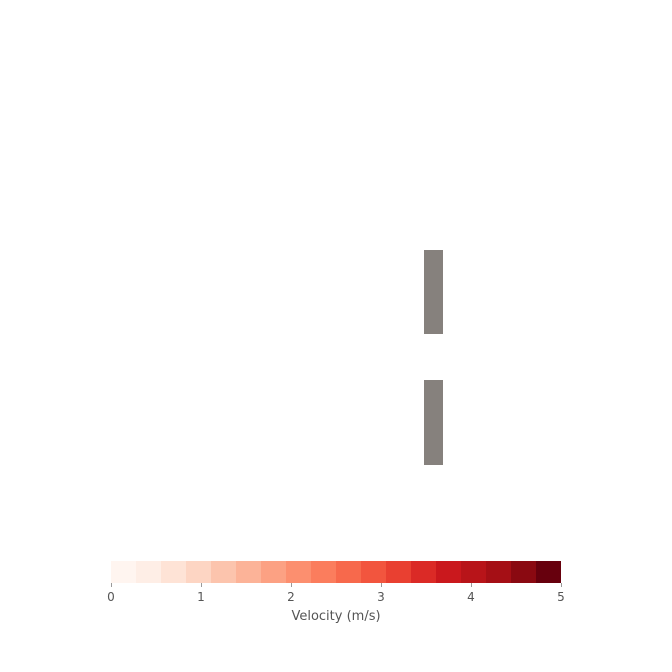 The width and height of the screenshot is (672, 672). What do you see at coordinates (111, 597) in the screenshot?
I see `colorbar-tick-label: 0` at bounding box center [111, 597].